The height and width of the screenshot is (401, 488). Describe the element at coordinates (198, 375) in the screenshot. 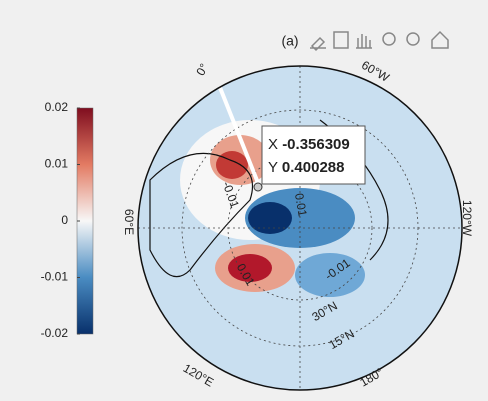

I see `lon-label: 120°E` at that location.